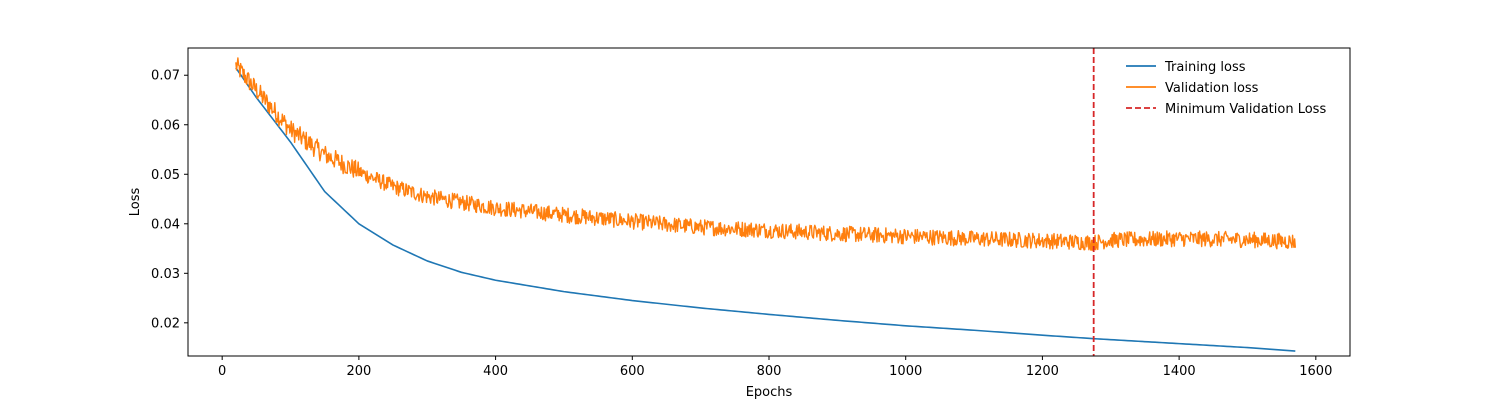 Image resolution: width=1500 pixels, height=400 pixels. What do you see at coordinates (165, 274) in the screenshot?
I see `y-tick-label: 0.03` at bounding box center [165, 274].